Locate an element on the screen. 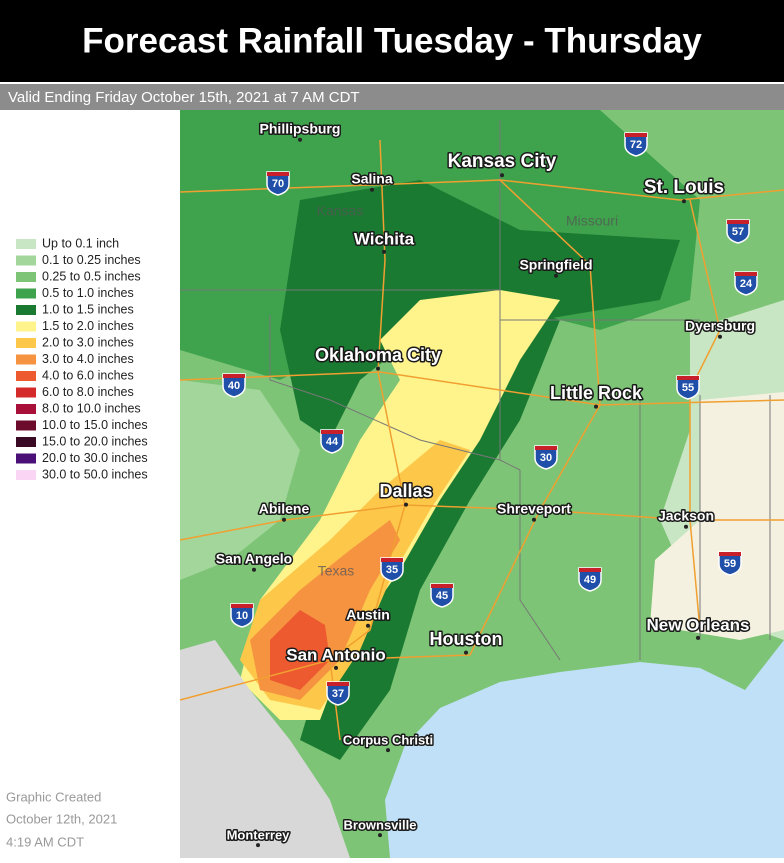 This screenshot has height=863, width=784. interstate-number: 72 is located at coordinates (636, 145).